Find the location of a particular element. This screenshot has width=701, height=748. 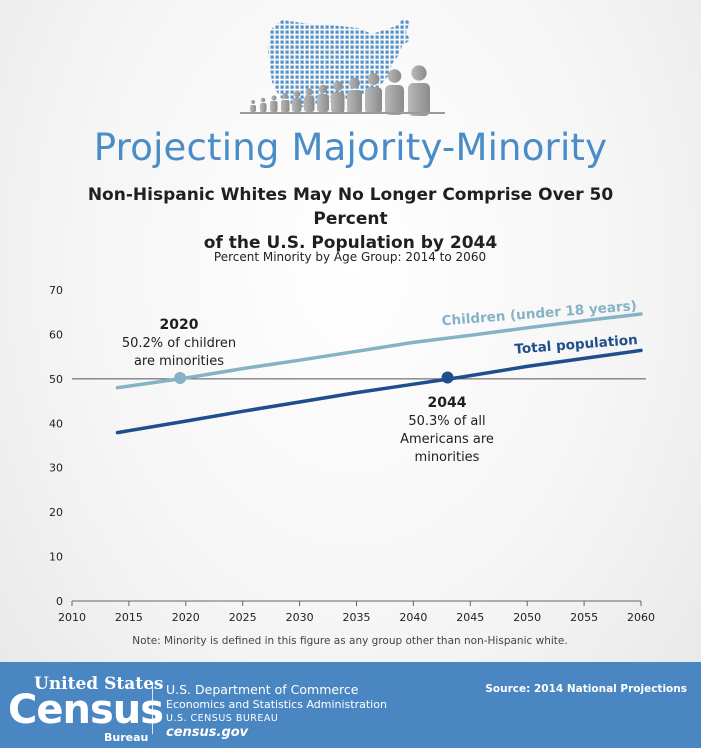

y-tick-label: 50 is located at coordinates (56, 379).